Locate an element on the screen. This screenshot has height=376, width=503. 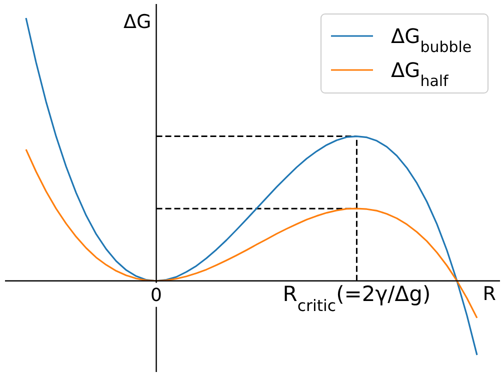
x-tick-label: R$_{critic}$(=2γ/Δg) is located at coordinates (356, 298).